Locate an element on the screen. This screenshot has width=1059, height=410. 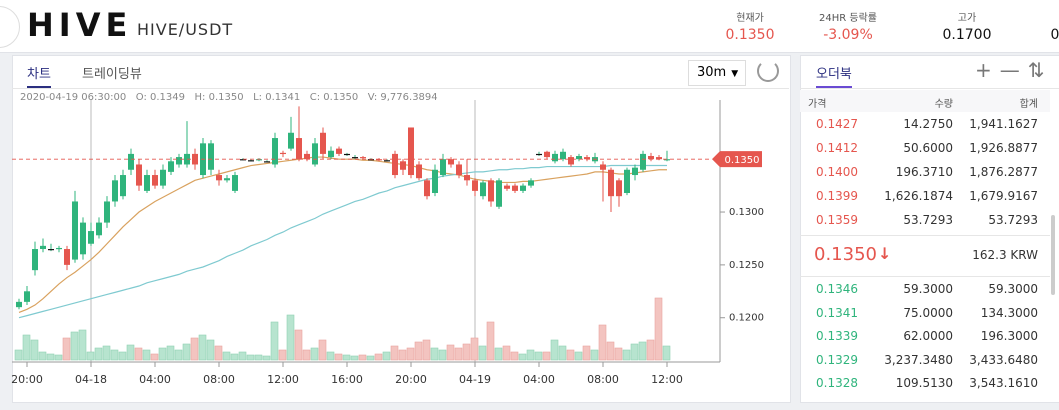
orderbook-row: 0.1359 53.7293 53.7293 is located at coordinates (925, 220).